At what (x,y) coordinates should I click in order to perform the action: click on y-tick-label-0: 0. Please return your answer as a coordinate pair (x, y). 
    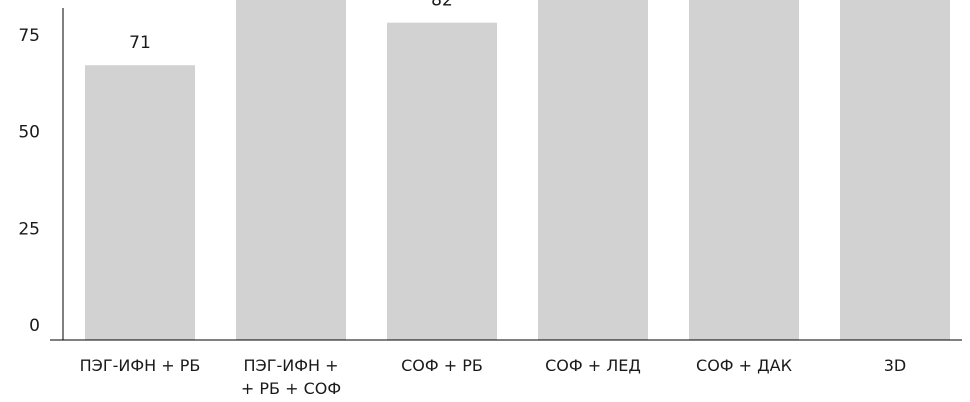
    Looking at the image, I should click on (34, 326).